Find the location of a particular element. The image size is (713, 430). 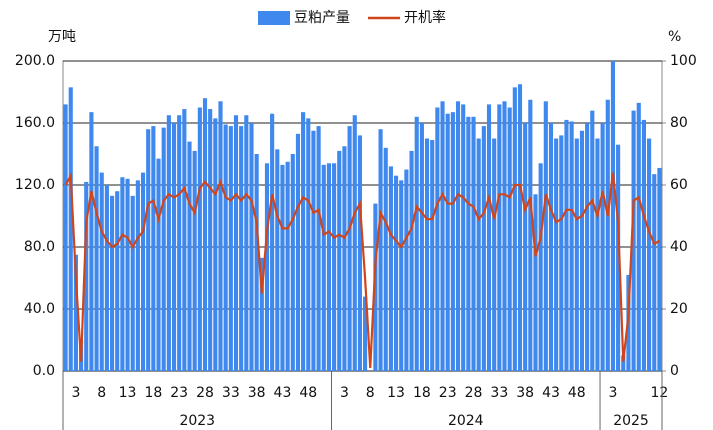

x-tick-label: 18 is located at coordinates (422, 393).